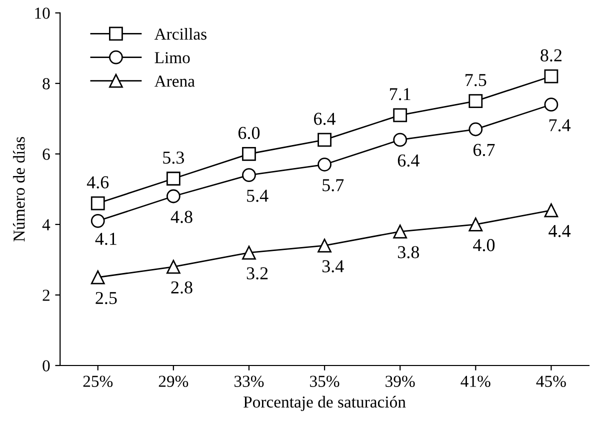 The height and width of the screenshot is (430, 601). Describe the element at coordinates (400, 94) in the screenshot. I see `data-label: 7.1` at that location.